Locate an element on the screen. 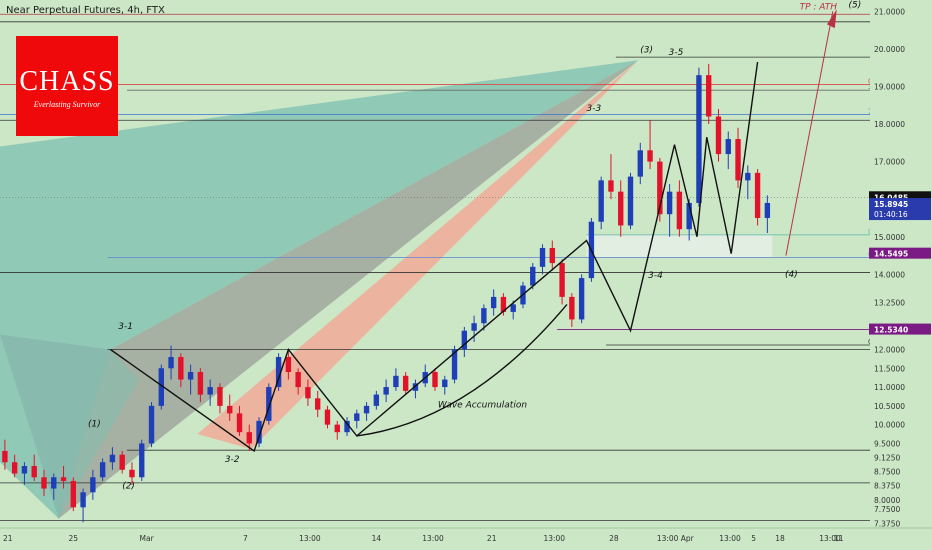 This screenshot has height=550, width=932. logo-brand-text: CHASS is located at coordinates (67, 81).